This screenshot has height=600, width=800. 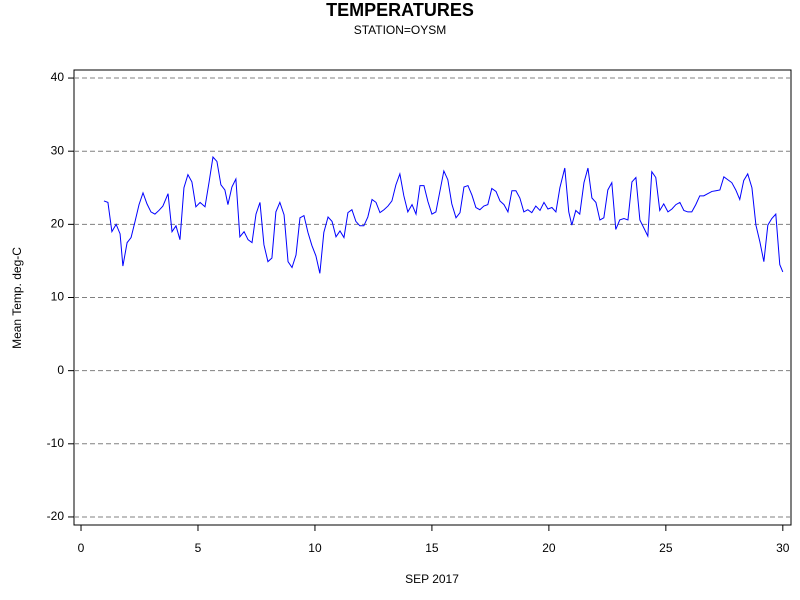 I want to click on x-tick-label: 25, so click(x=666, y=548).